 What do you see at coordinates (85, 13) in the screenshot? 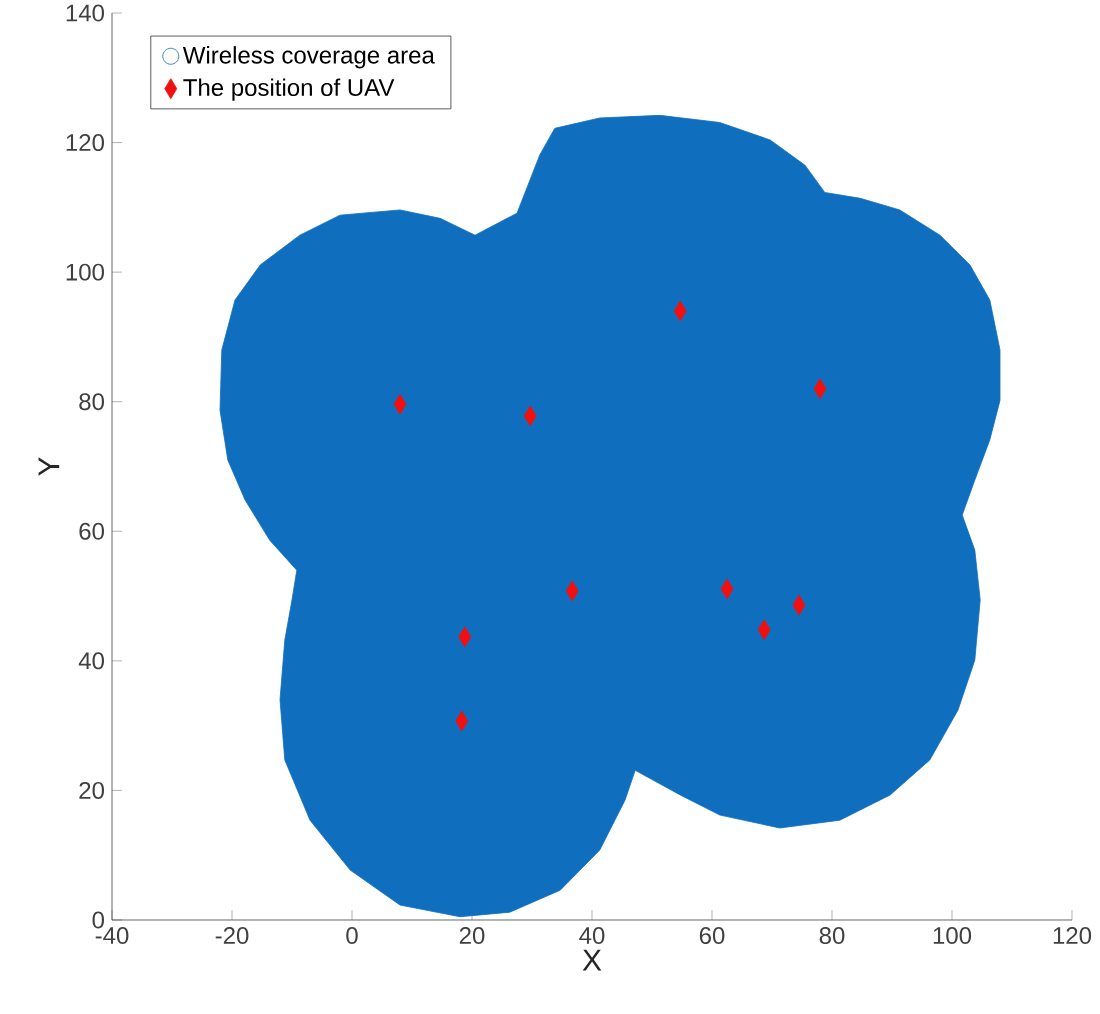
I see `y-tick-label: 140` at bounding box center [85, 13].